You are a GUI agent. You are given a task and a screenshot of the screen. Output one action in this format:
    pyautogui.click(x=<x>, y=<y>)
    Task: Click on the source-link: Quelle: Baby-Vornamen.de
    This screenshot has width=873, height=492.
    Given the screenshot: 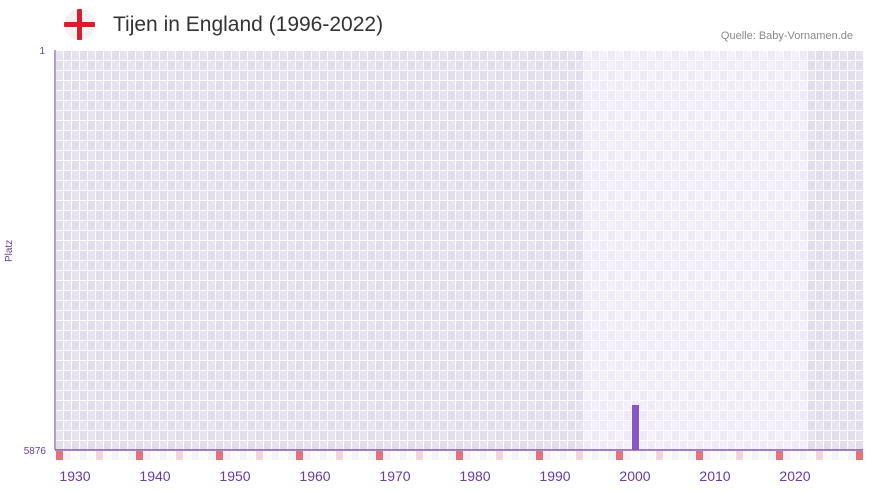 What is the action you would take?
    pyautogui.click(x=786, y=36)
    